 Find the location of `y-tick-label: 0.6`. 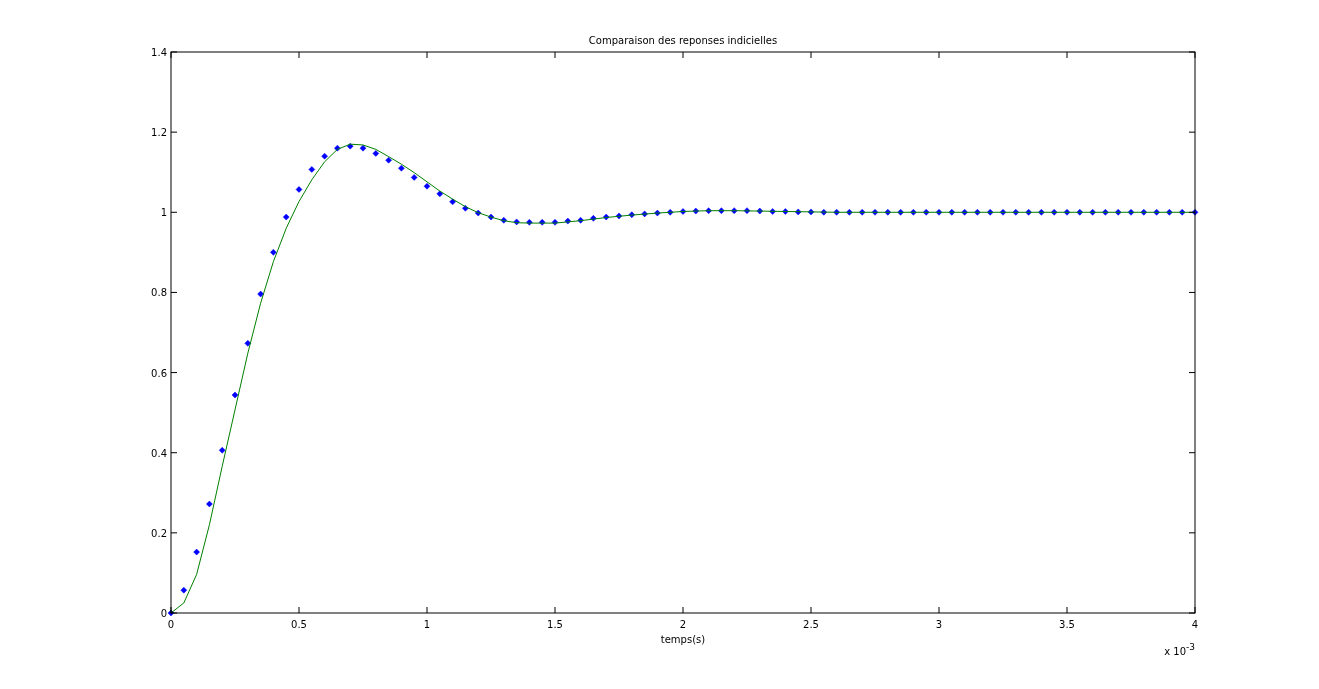

y-tick-label: 0.6 is located at coordinates (159, 373).